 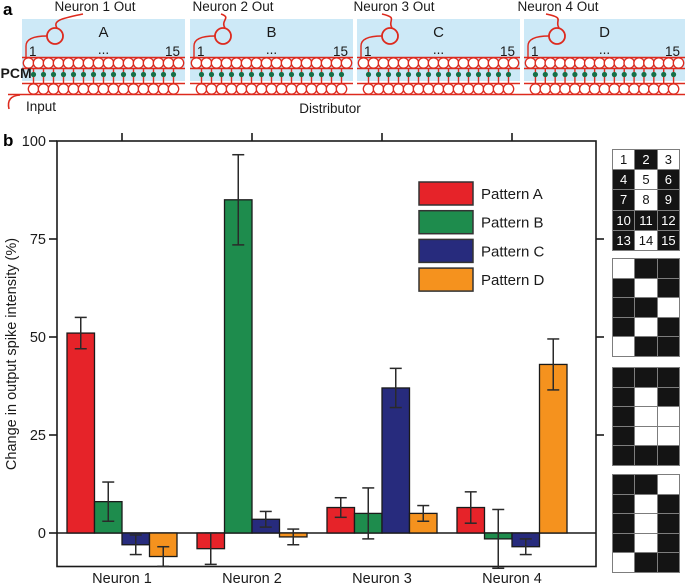 What do you see at coordinates (34, 142) in the screenshot?
I see `y-tick-label: 100` at bounding box center [34, 142].